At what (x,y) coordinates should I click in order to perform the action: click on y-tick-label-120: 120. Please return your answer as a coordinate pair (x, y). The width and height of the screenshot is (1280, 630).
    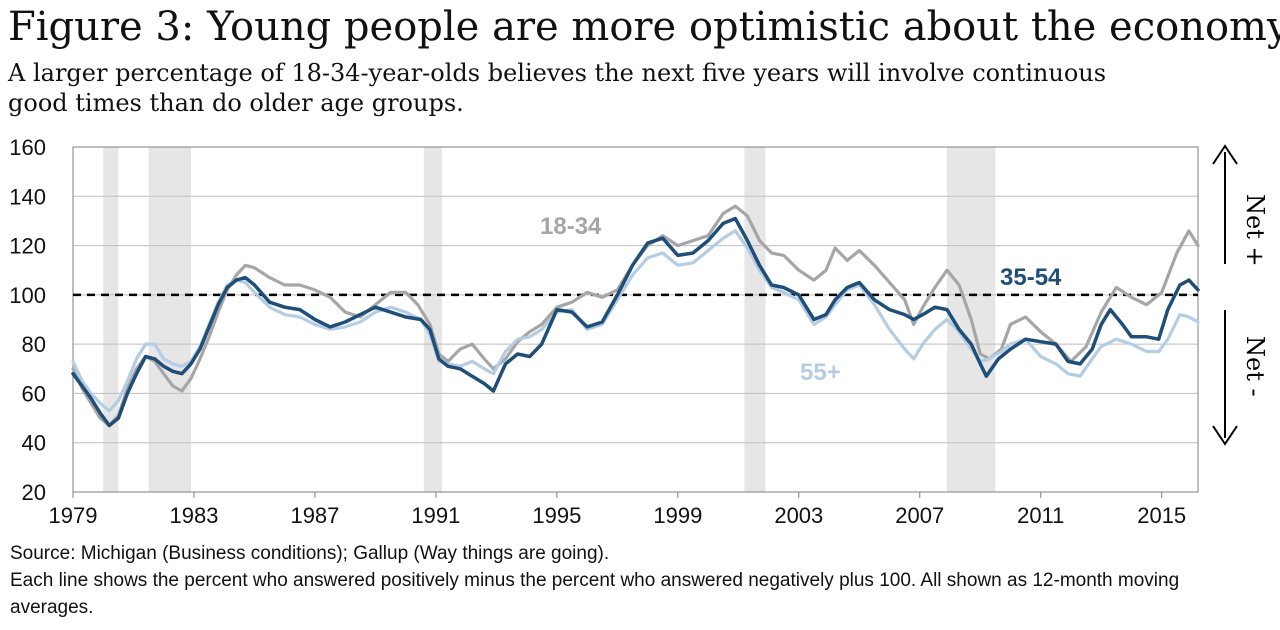
    Looking at the image, I should click on (27, 246).